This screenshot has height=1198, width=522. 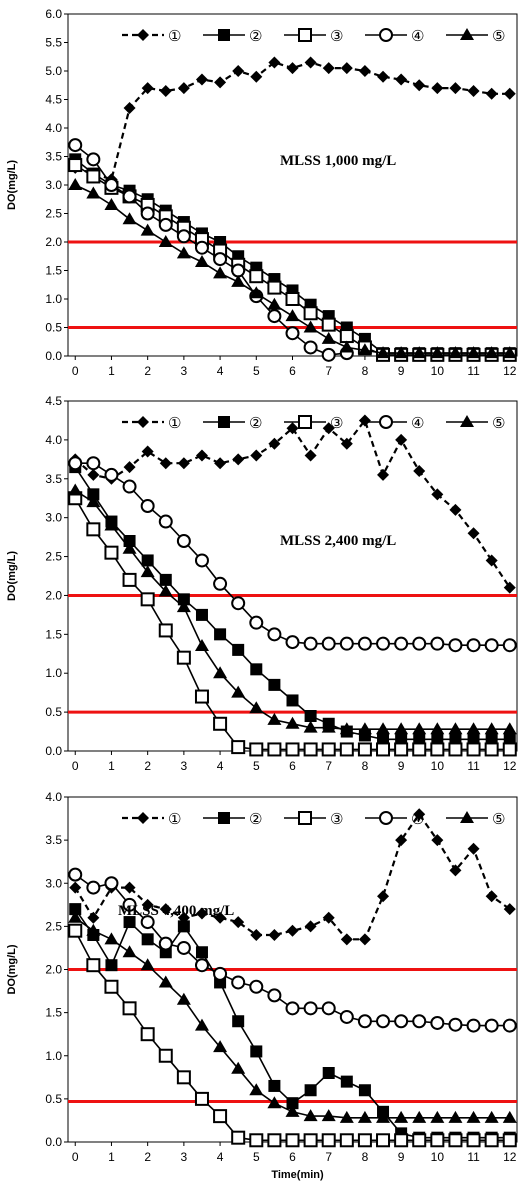 I want to click on x-tick-label: 6, so click(x=292, y=1157).